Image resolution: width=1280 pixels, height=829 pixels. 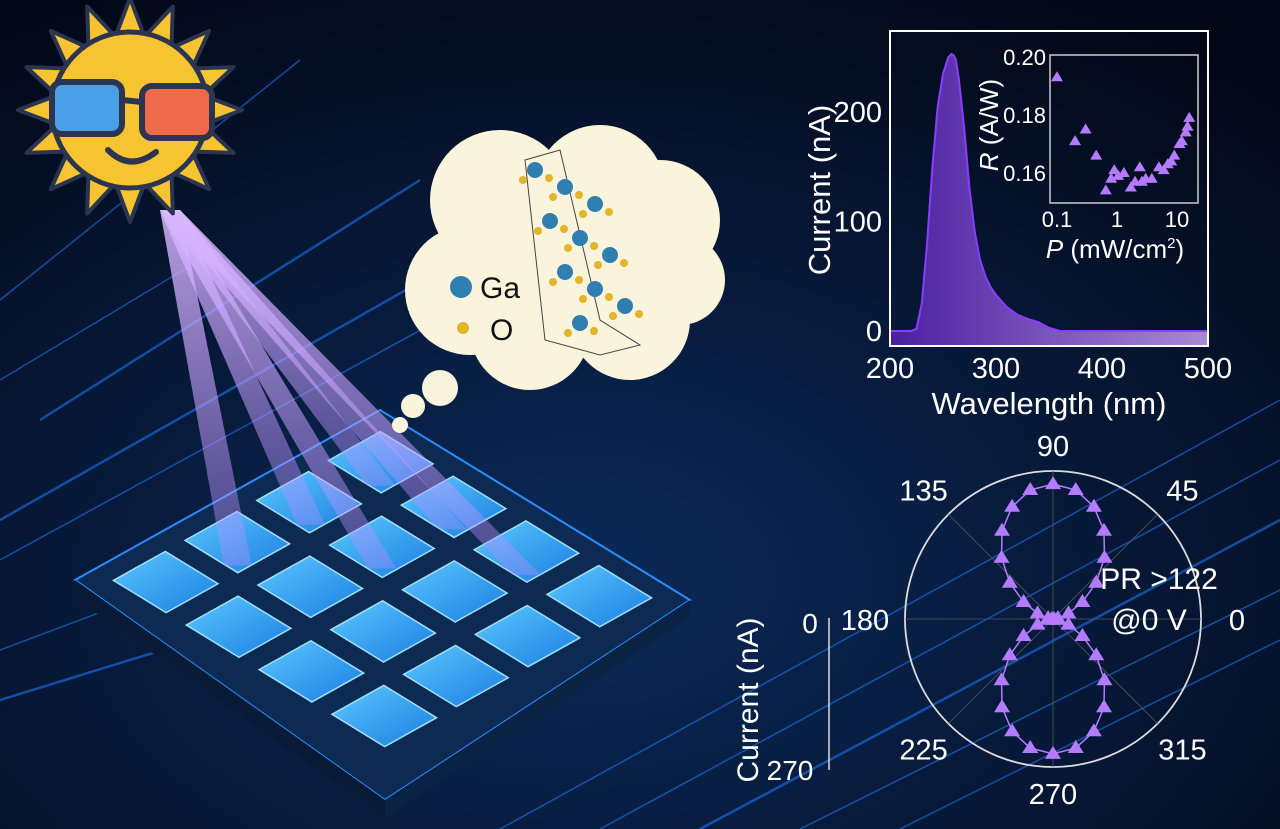 What do you see at coordinates (1049, 403) in the screenshot?
I see `spectrum-xlabel: Wavelength (nm)` at bounding box center [1049, 403].